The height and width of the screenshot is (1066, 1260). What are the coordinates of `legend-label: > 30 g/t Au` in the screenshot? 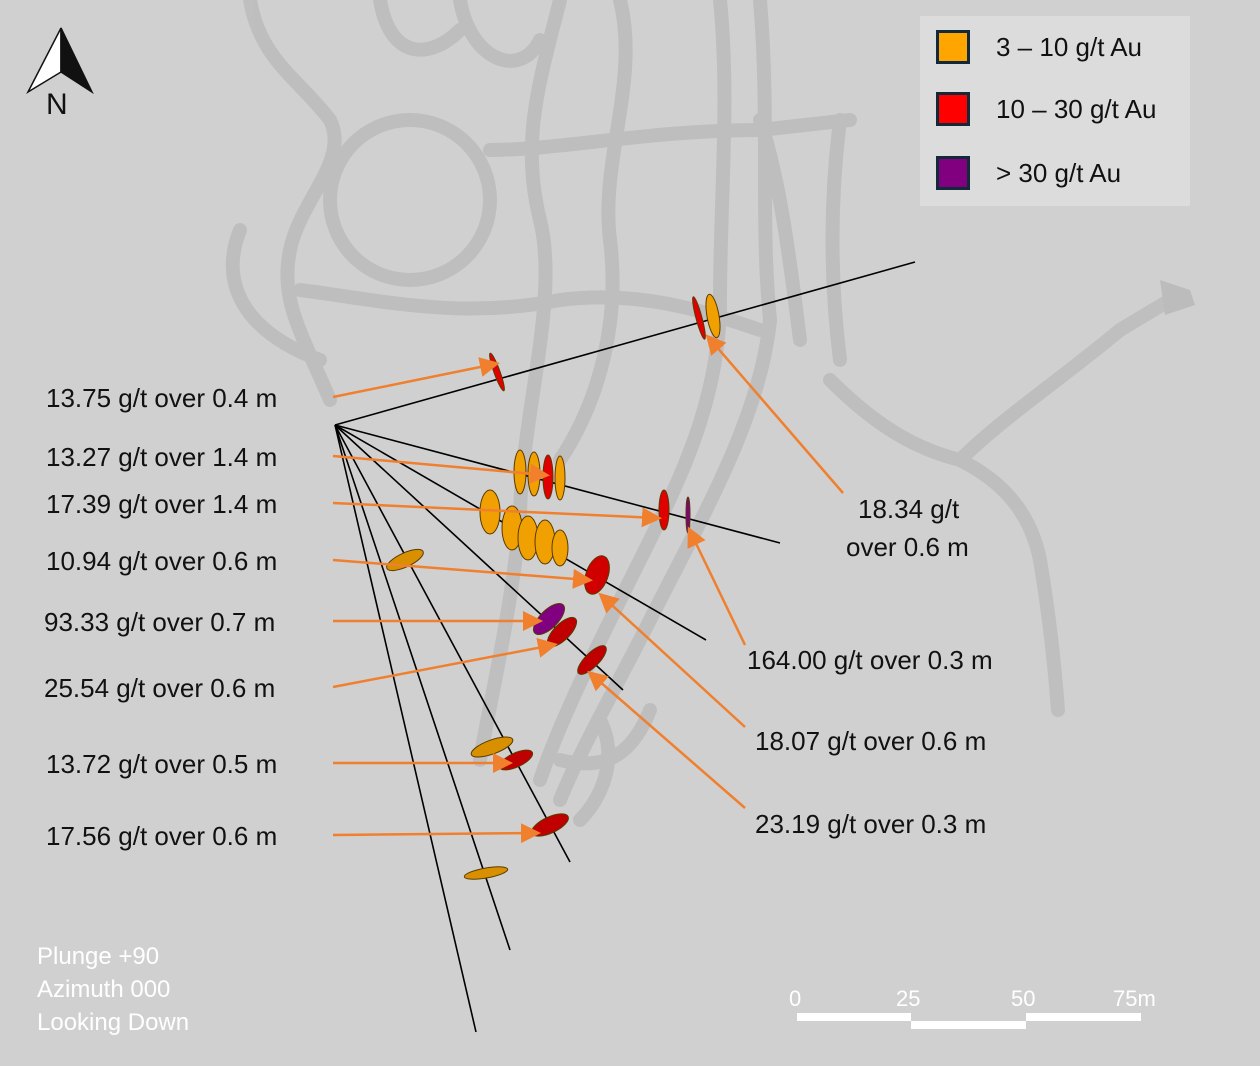 It's located at (1059, 172).